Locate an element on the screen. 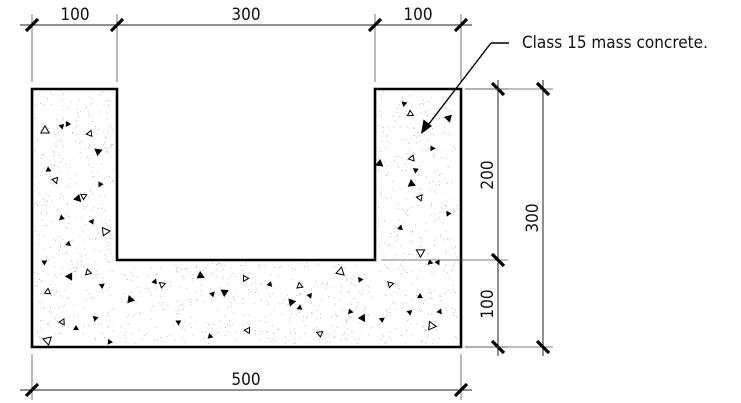  leader-line is located at coordinates (458, 86).